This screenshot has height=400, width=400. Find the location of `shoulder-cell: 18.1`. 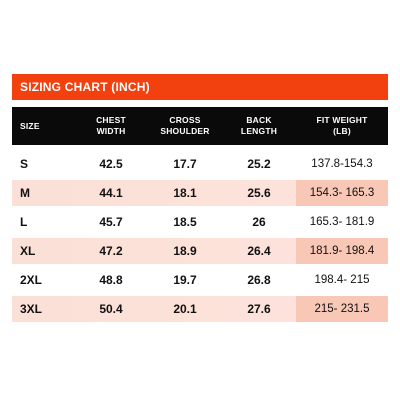

shoulder-cell: 18.1 is located at coordinates (185, 193).